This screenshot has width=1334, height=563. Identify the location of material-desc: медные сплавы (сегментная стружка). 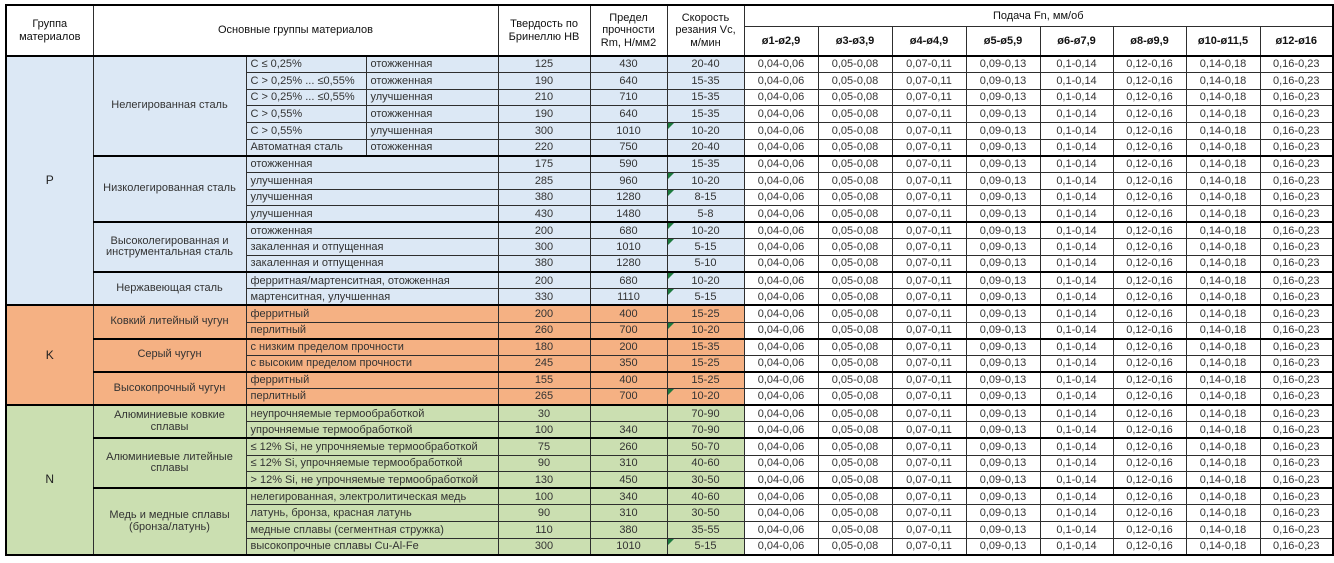
(372, 530).